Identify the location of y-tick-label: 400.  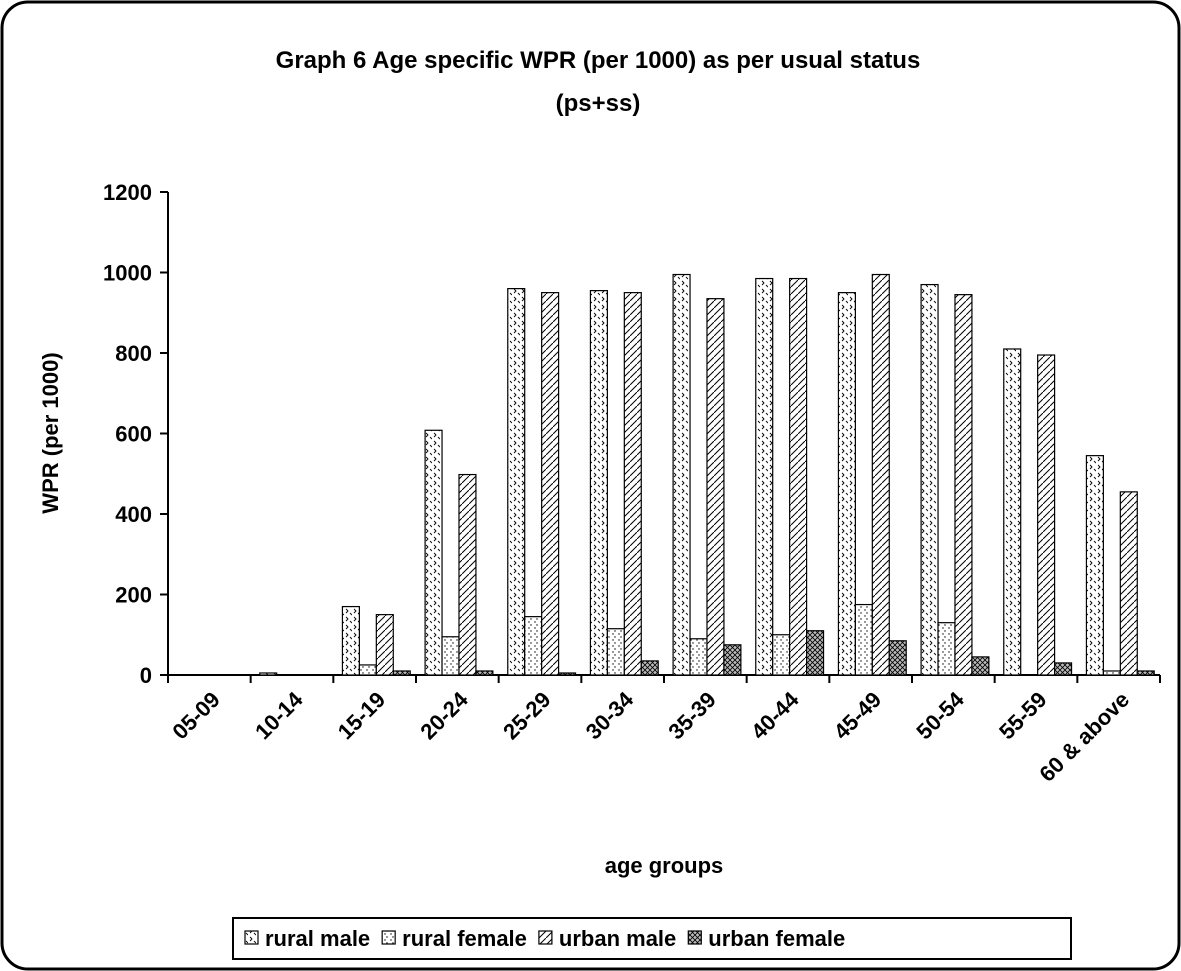
(133, 514).